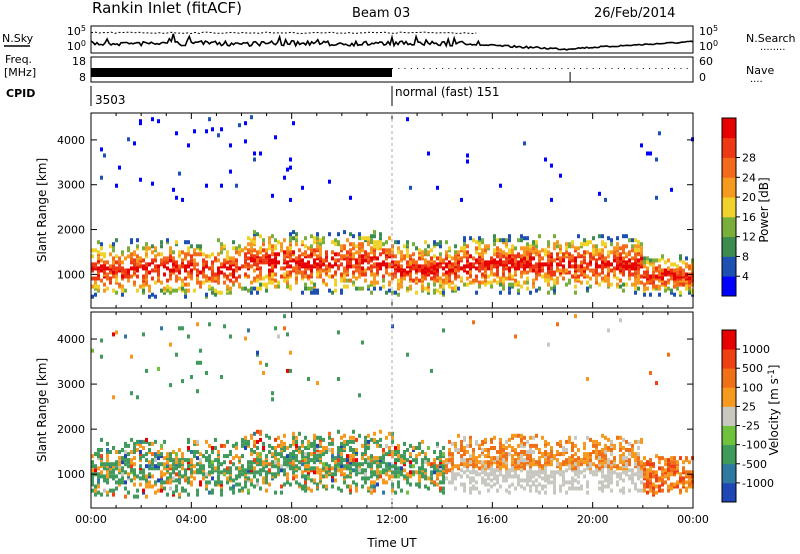  What do you see at coordinates (492, 519) in the screenshot?
I see `x-tick-label: 16:00` at bounding box center [492, 519].